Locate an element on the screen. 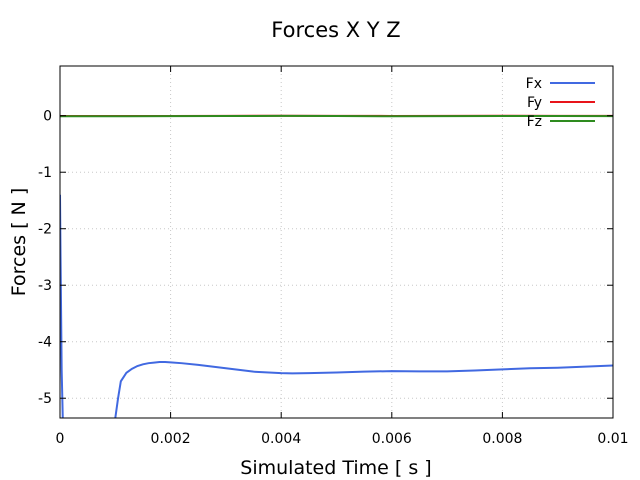 Image resolution: width=640 pixels, height=480 pixels. series-fx-line-segment is located at coordinates (363, 389).